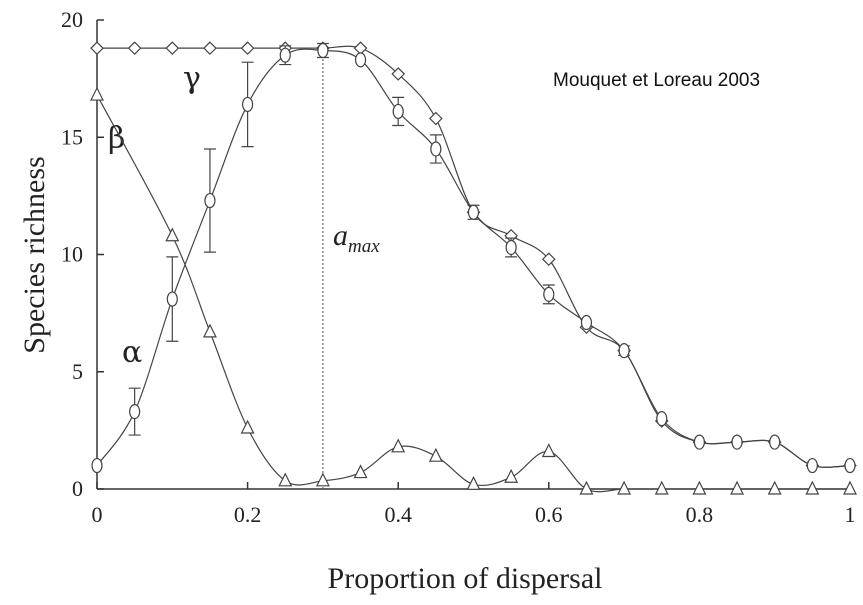 This screenshot has height=605, width=863. I want to click on amax-label: amax, so click(356, 238).